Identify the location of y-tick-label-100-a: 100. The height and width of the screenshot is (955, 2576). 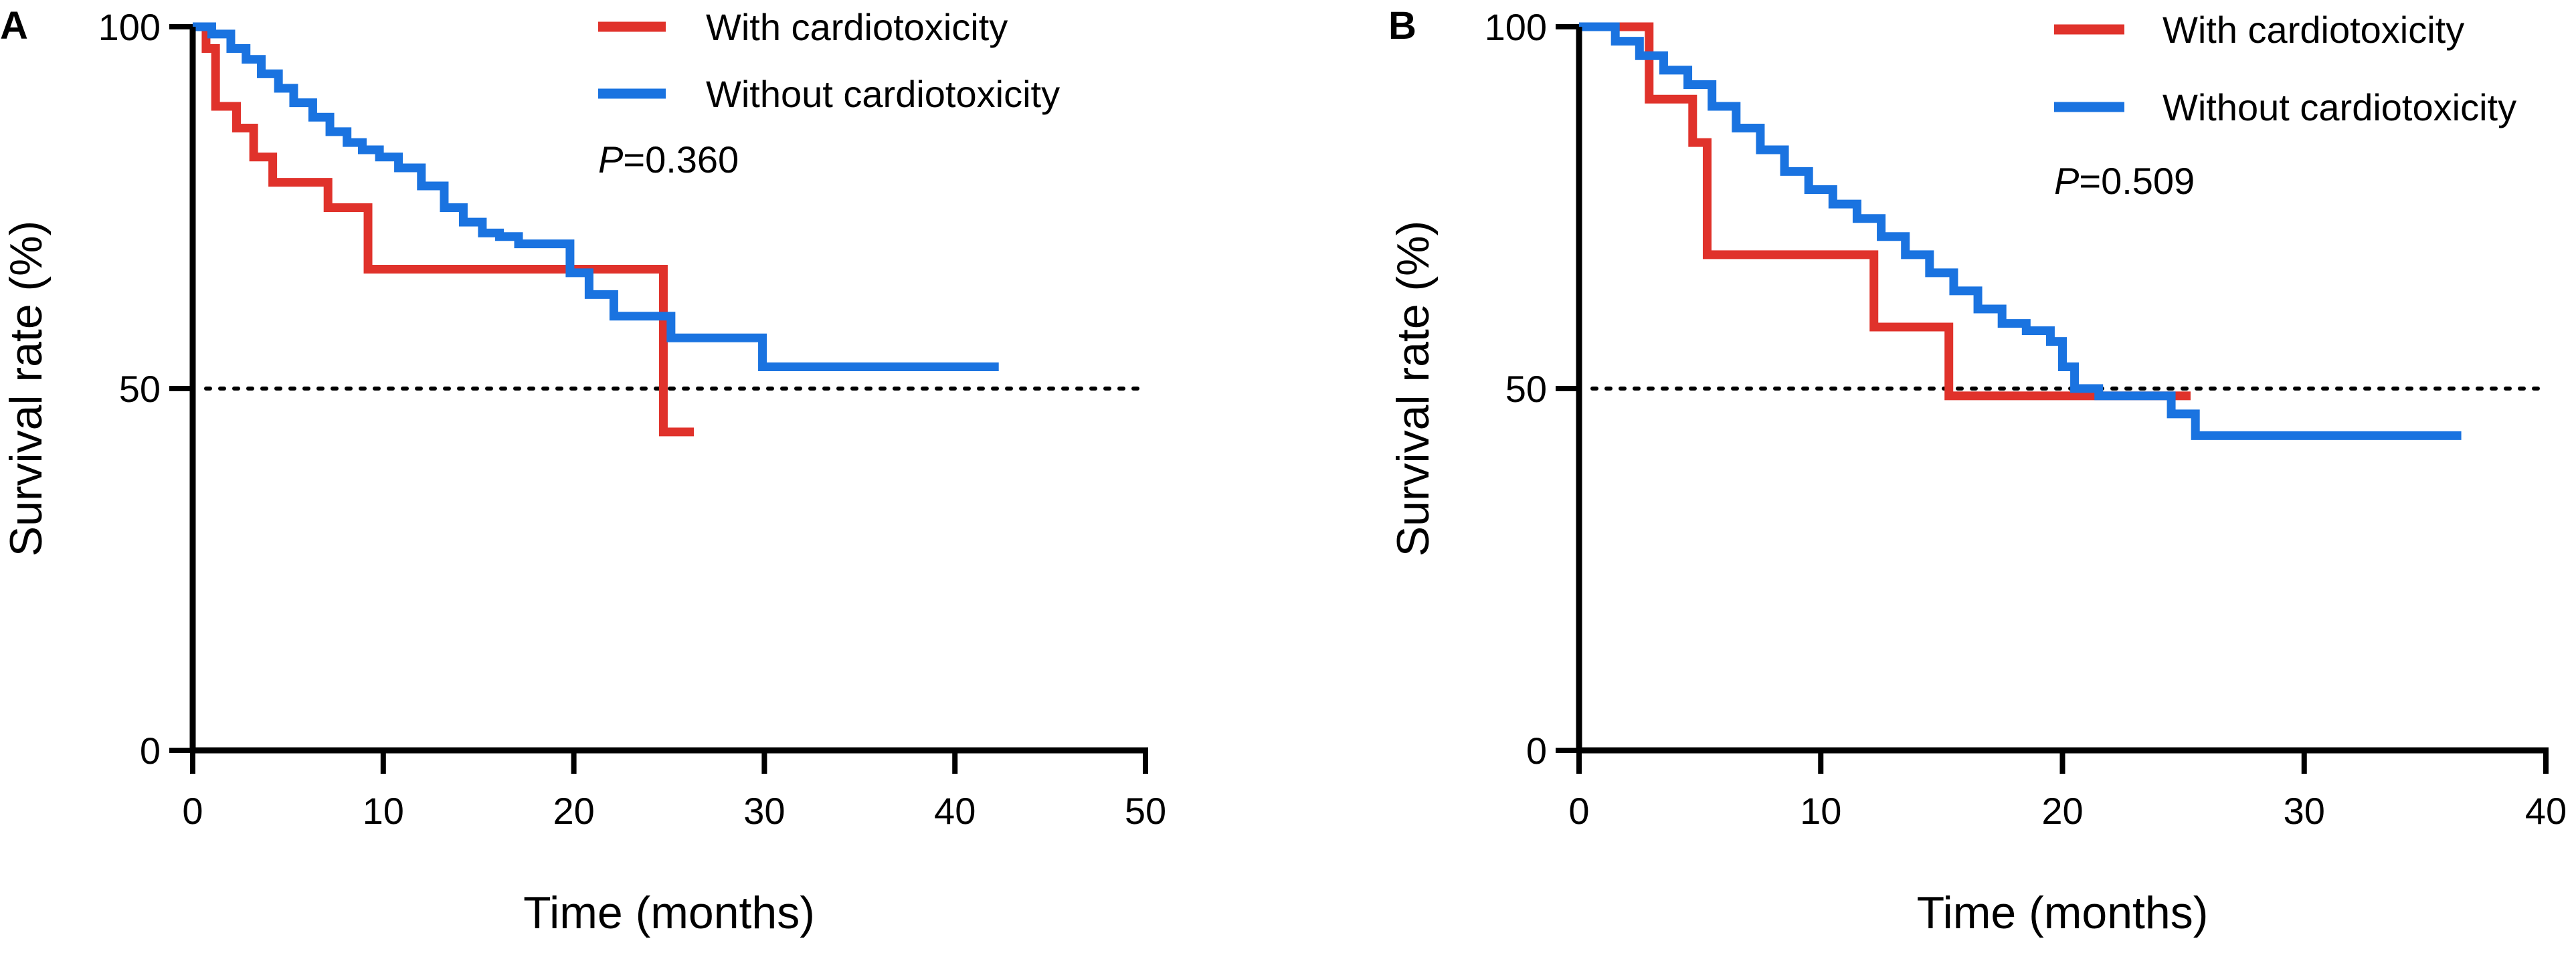
(129, 27).